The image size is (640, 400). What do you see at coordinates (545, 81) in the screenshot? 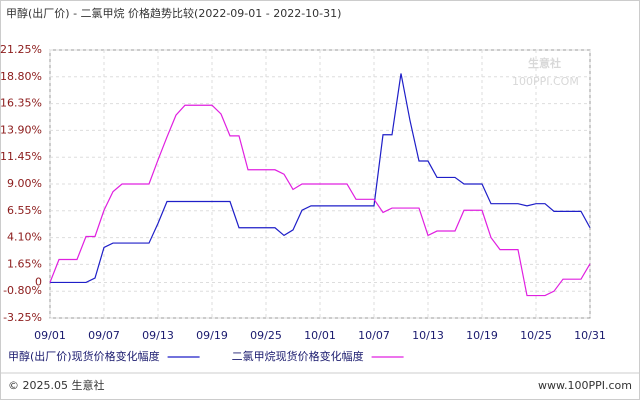
I see `watermark: 100PPI.COM` at bounding box center [545, 81].